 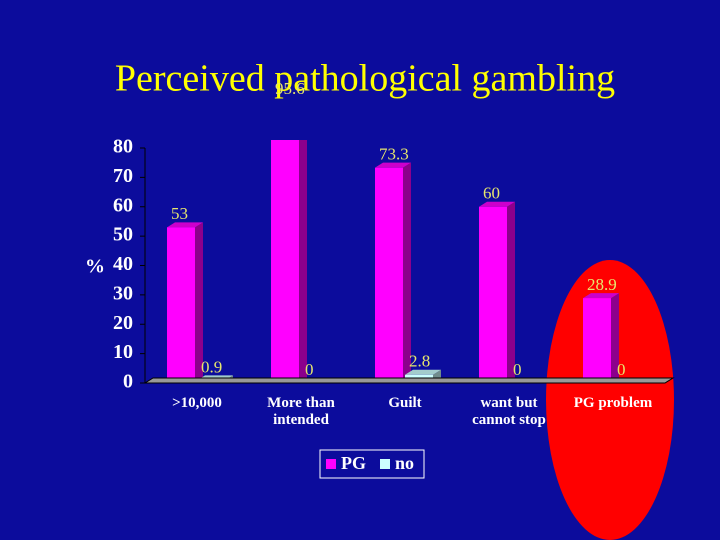 I want to click on data-label: 2.8, so click(x=419, y=361).